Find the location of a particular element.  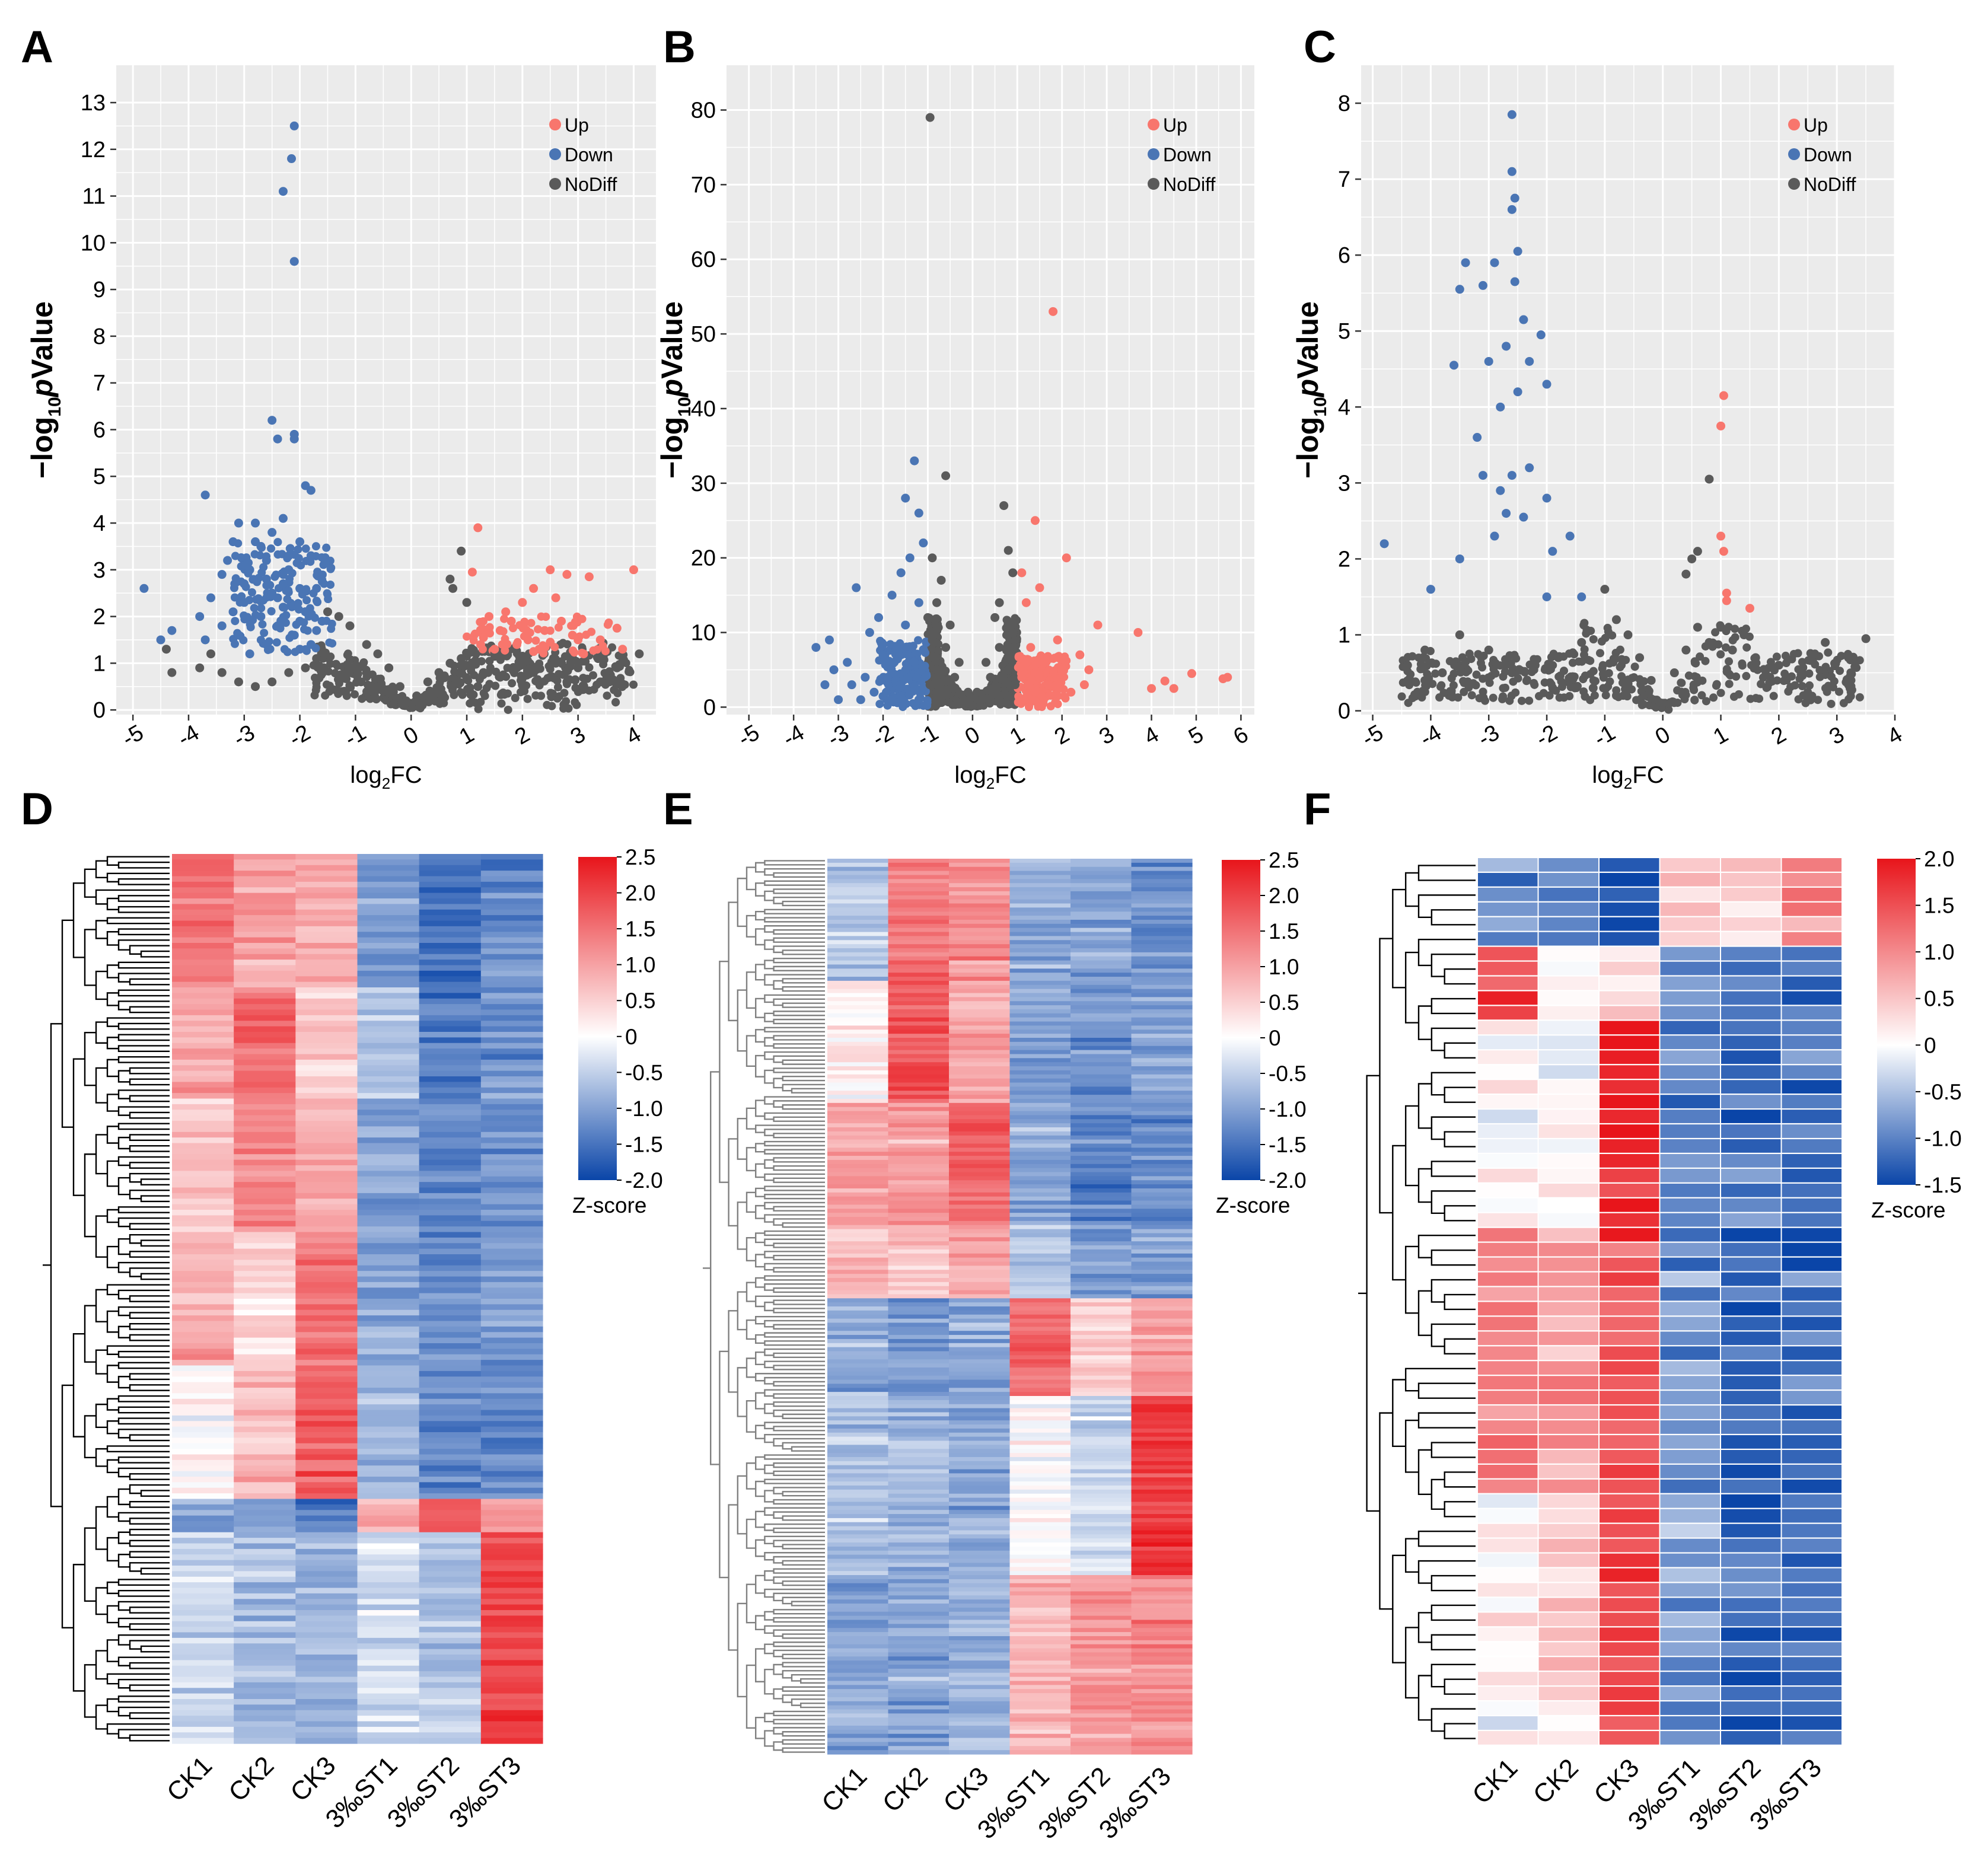

x-tick-label: 0 is located at coordinates (972, 736).